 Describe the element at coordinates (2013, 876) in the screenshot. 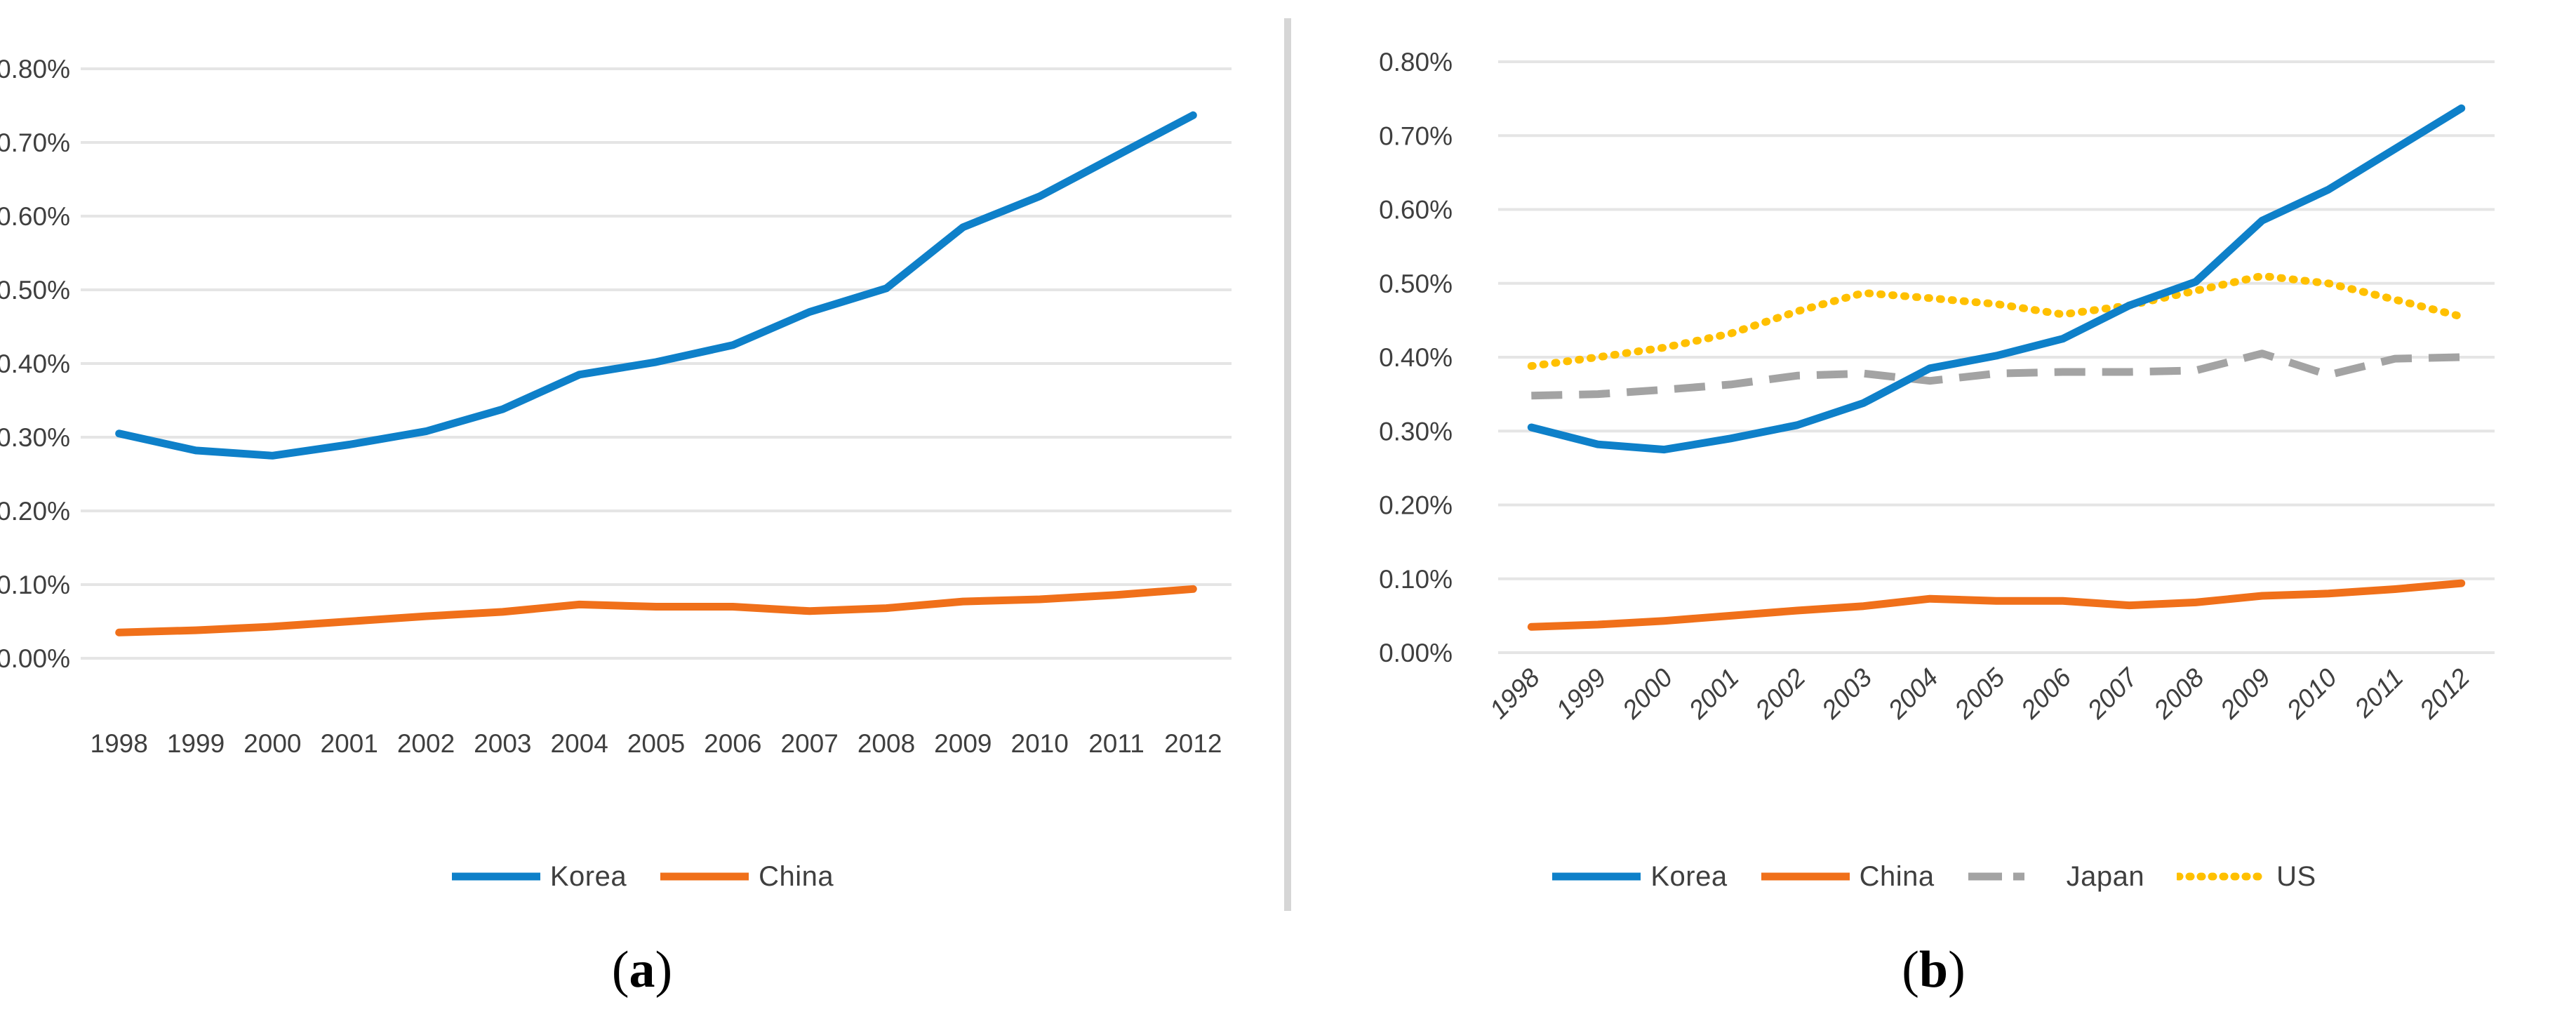

I see `legend-swatch-japan` at that location.